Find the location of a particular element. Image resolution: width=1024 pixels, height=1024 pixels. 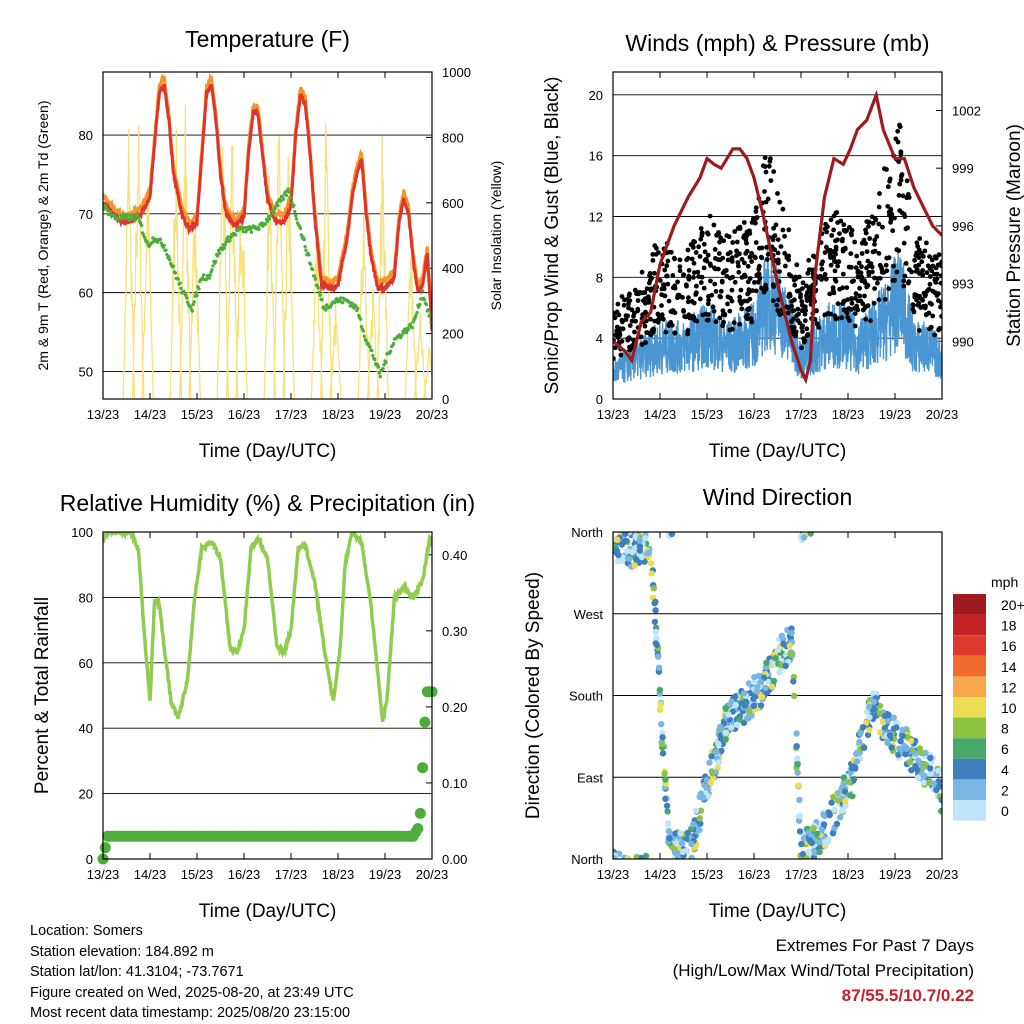

temperature-y2label: Solar Insolation (Yellow) is located at coordinates (496, 236).